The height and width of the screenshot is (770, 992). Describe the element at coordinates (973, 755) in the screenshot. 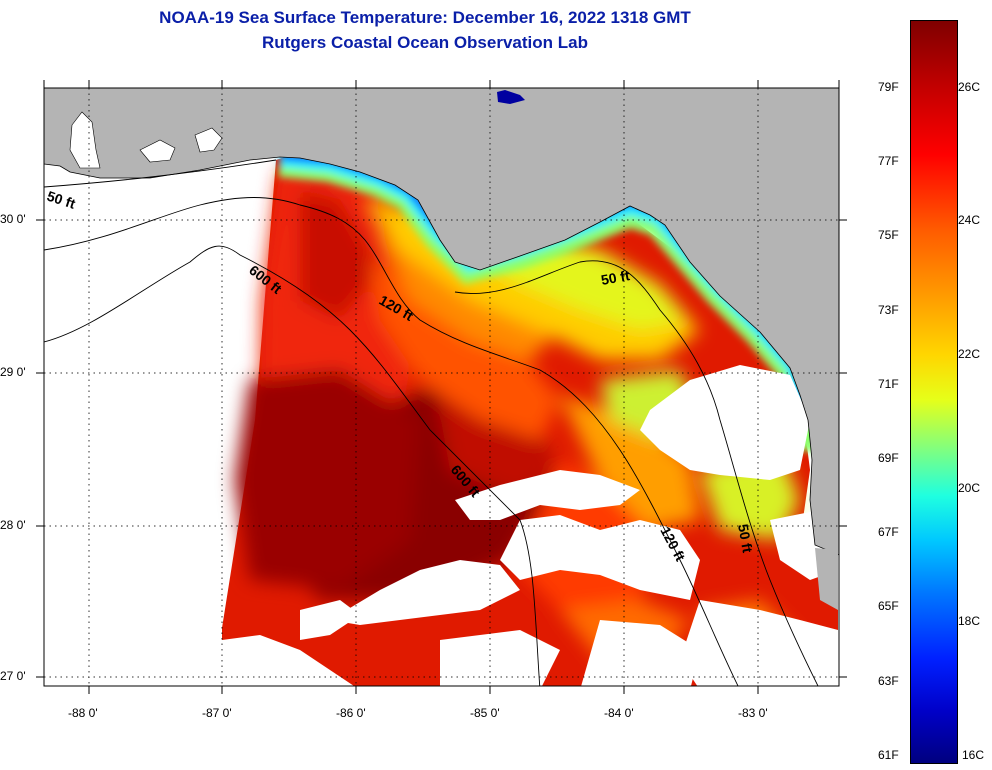

I see `cbar-label-16c: 16C` at that location.